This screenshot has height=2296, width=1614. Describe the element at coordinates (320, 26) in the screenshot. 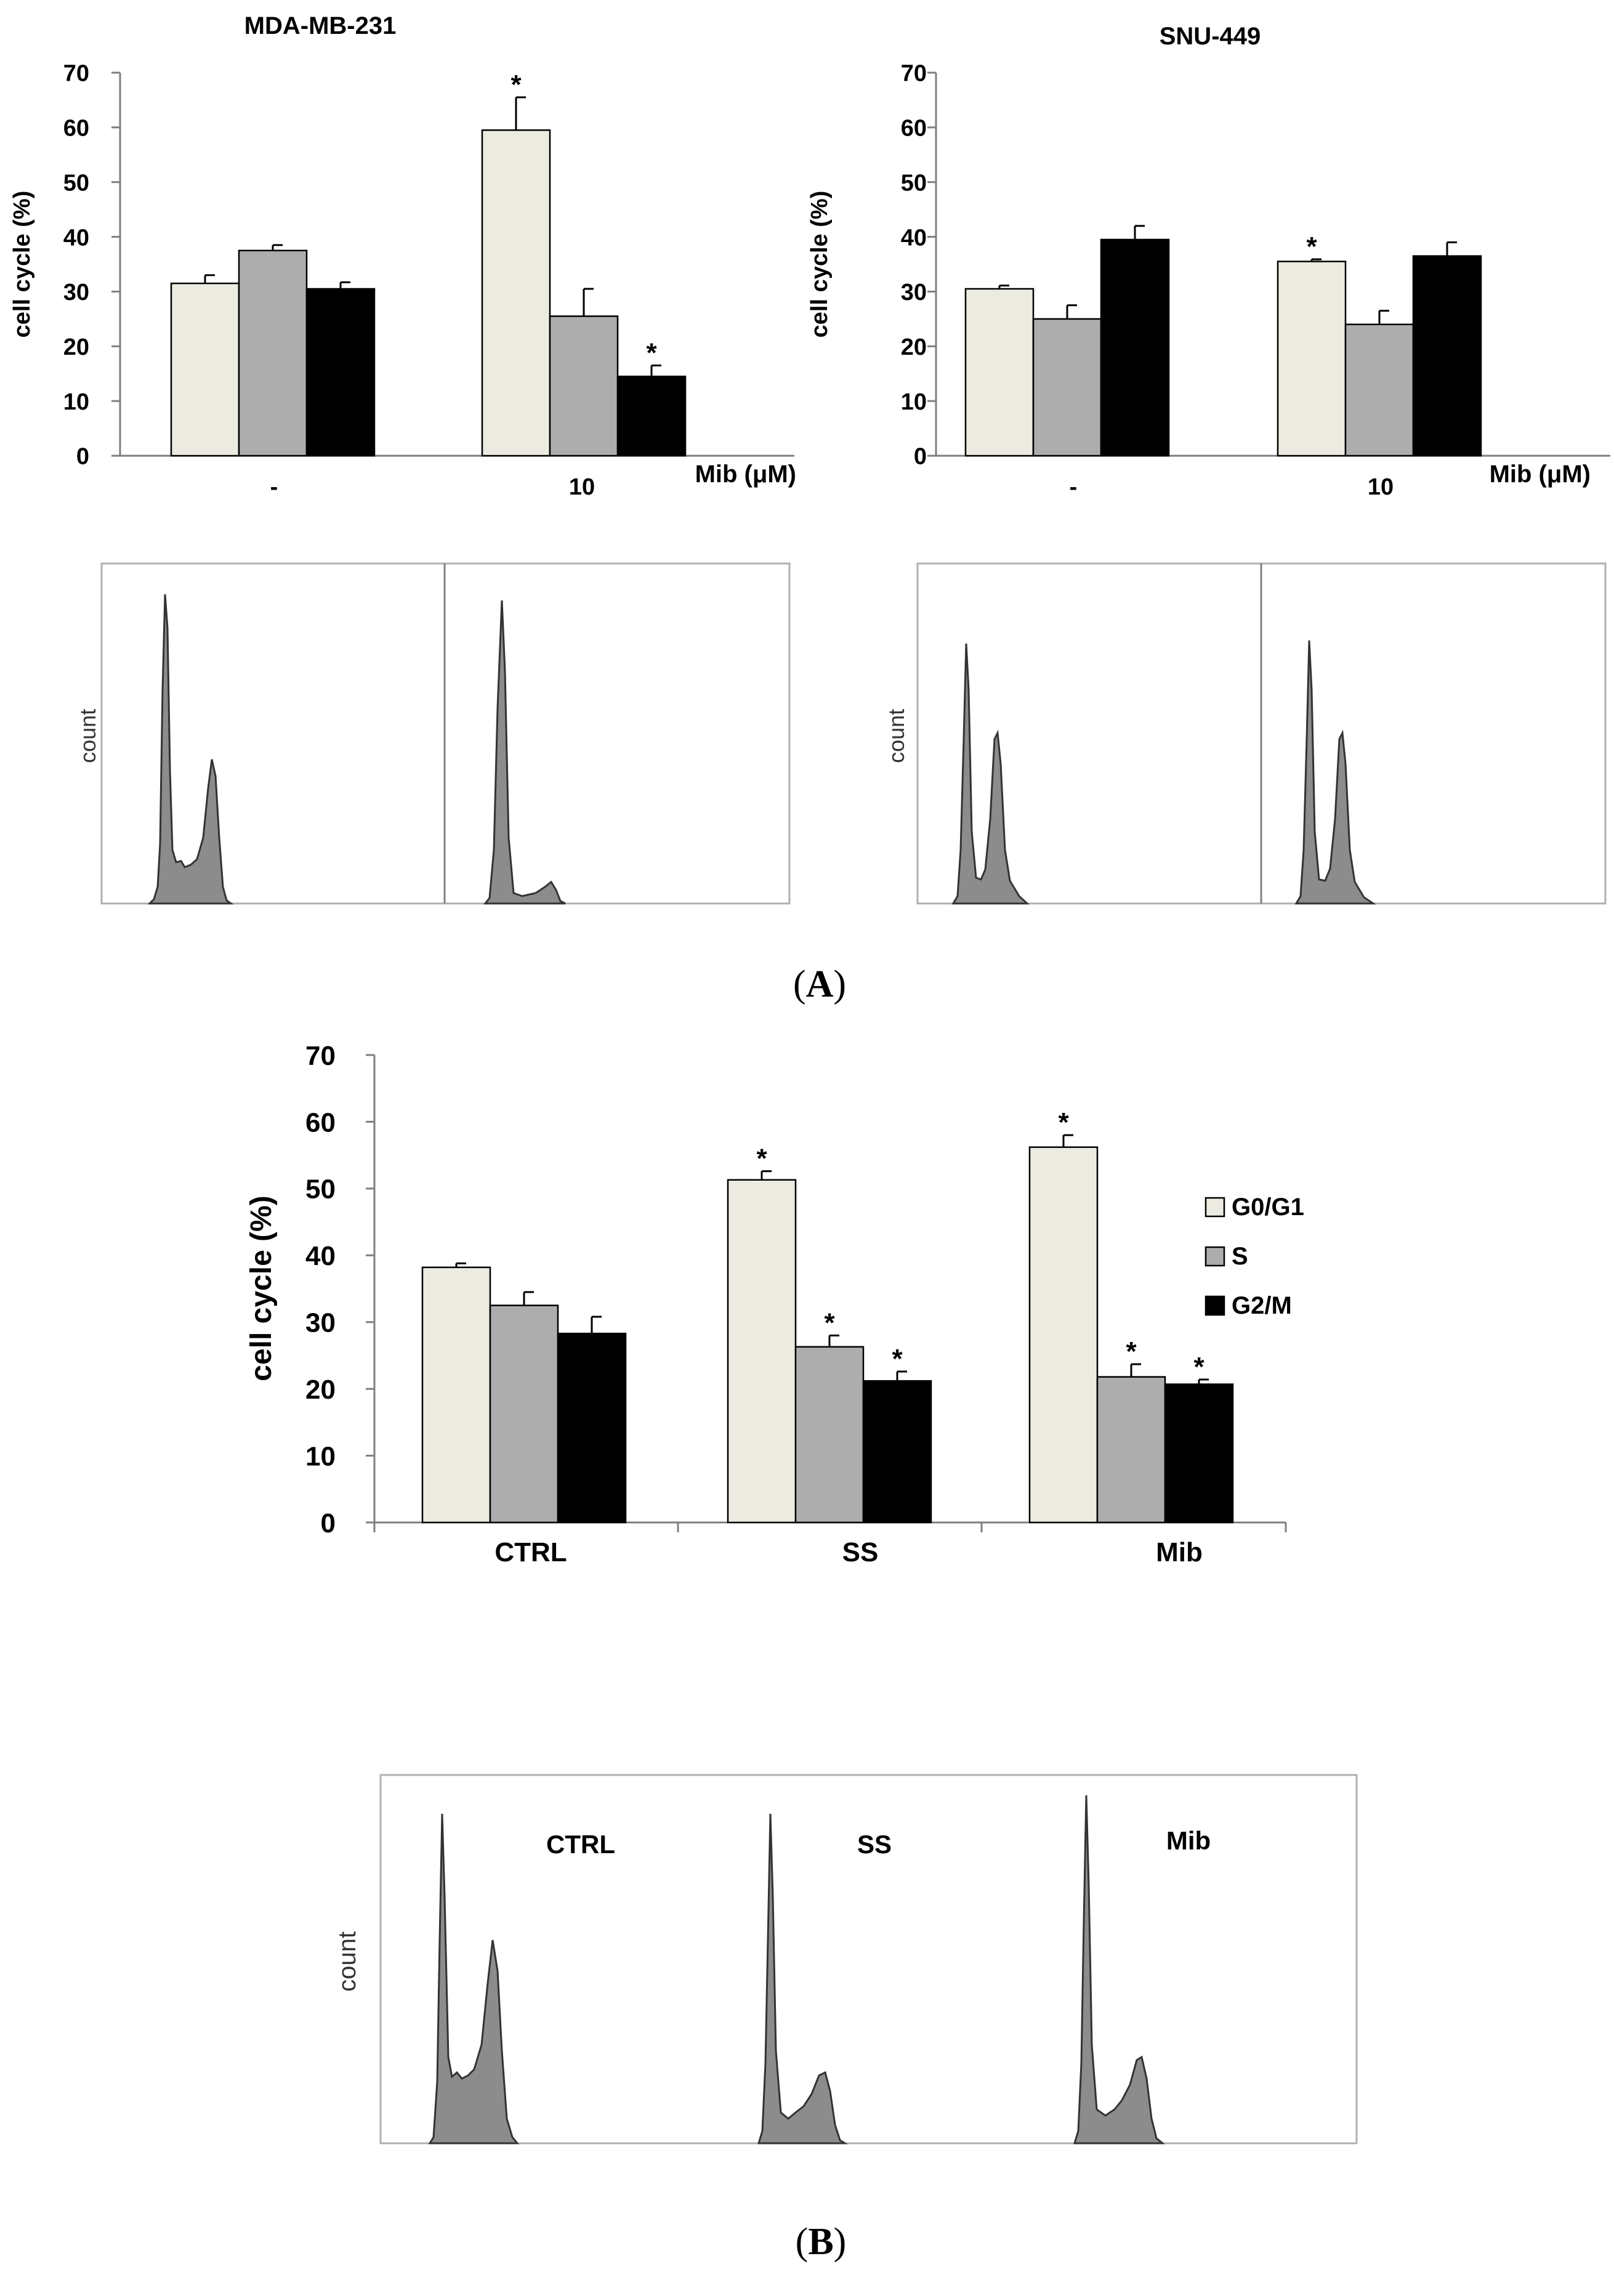

I see `chart-title: MDA-MB-231` at that location.